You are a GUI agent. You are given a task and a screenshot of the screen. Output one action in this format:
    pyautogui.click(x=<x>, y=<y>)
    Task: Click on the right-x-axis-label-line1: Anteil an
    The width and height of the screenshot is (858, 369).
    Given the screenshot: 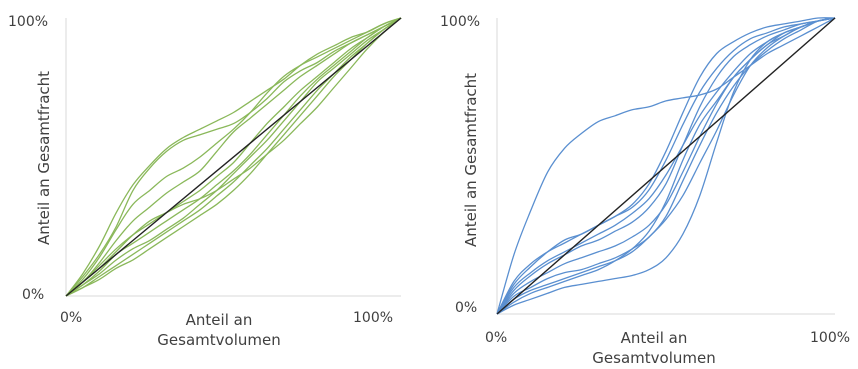 What is the action you would take?
    pyautogui.click(x=654, y=338)
    